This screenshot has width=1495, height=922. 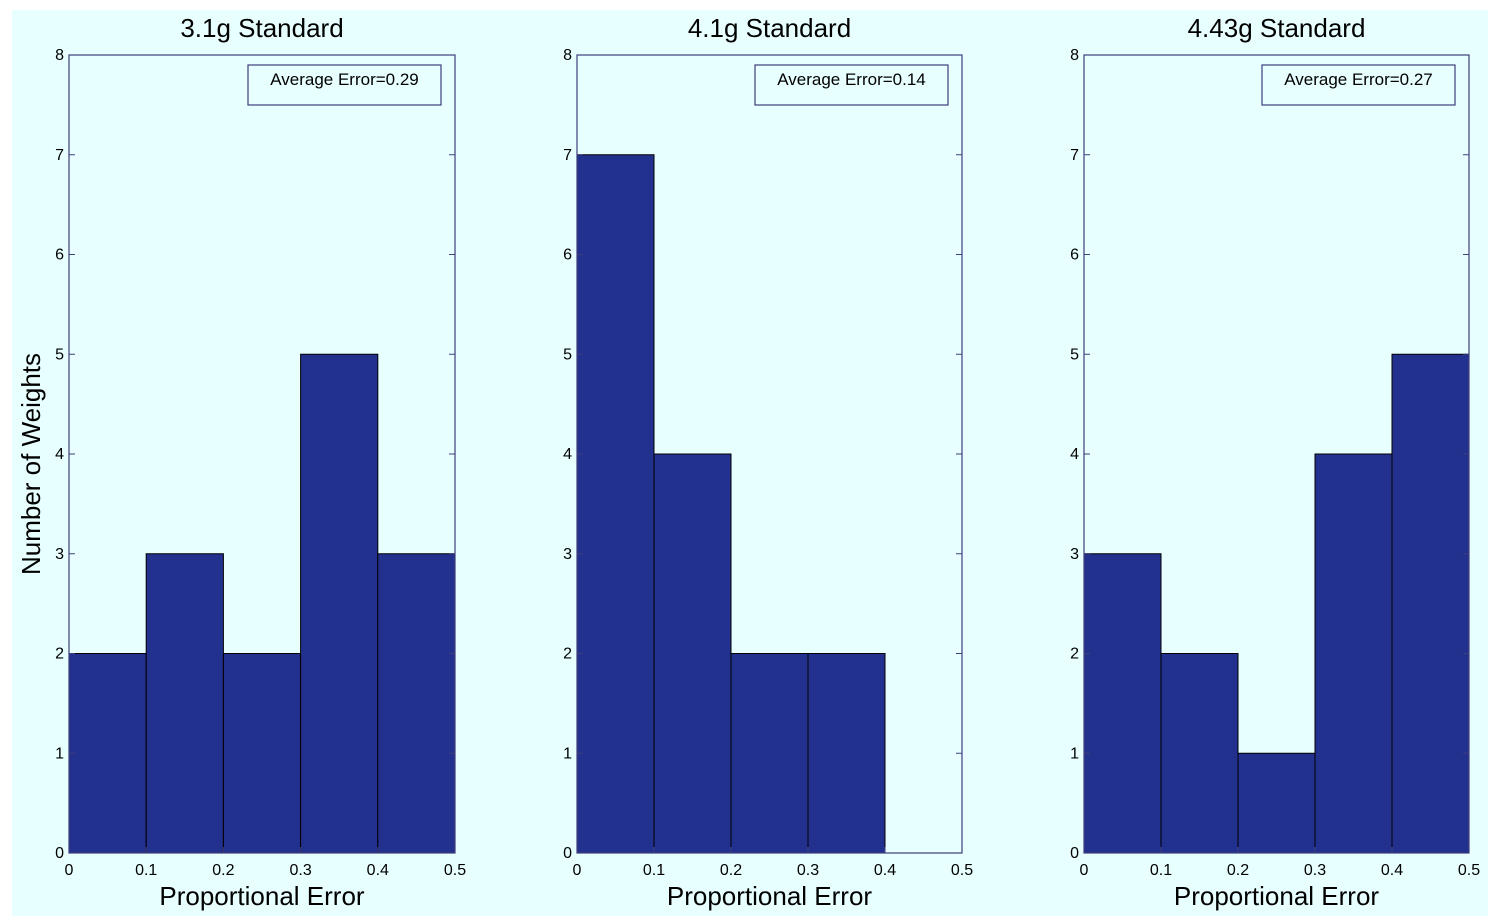 I want to click on chart-title: 4.43g Standard, so click(x=1277, y=28).